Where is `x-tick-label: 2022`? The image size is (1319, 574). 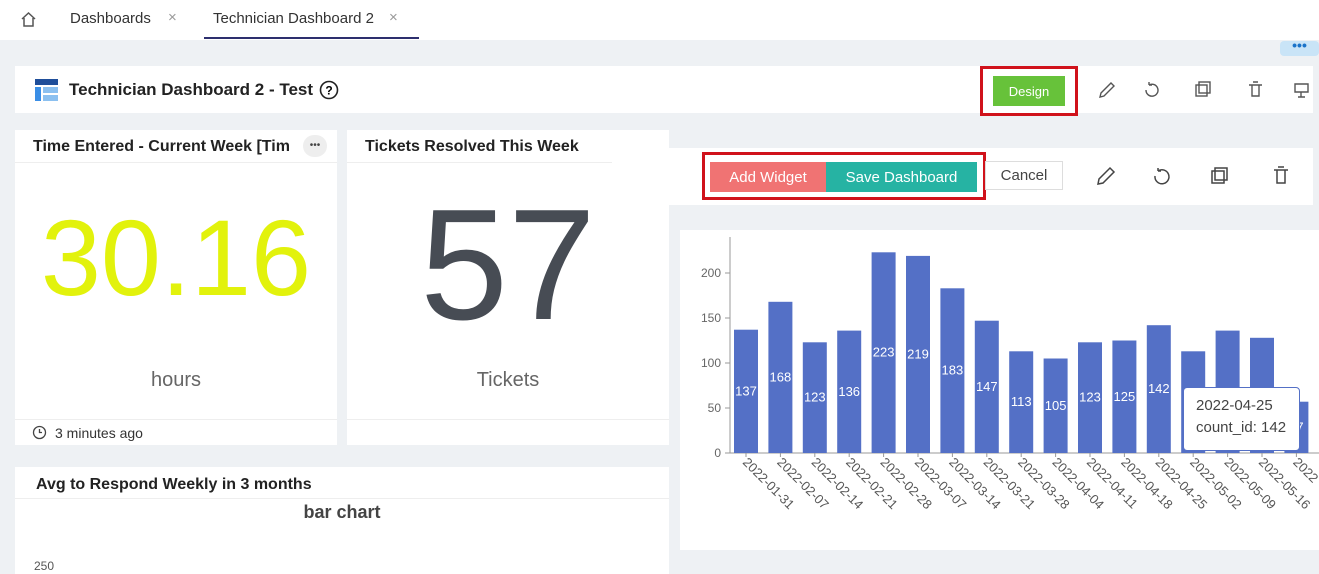 x-tick-label: 2022 is located at coordinates (1304, 470).